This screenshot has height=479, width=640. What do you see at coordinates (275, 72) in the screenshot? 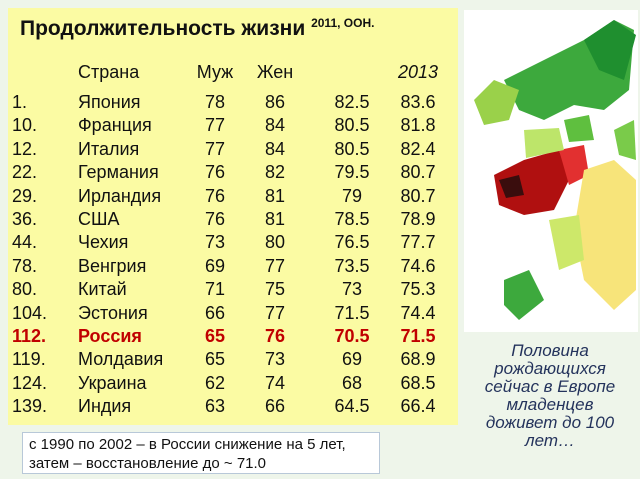
I see `header-cell: Жен` at bounding box center [275, 72].